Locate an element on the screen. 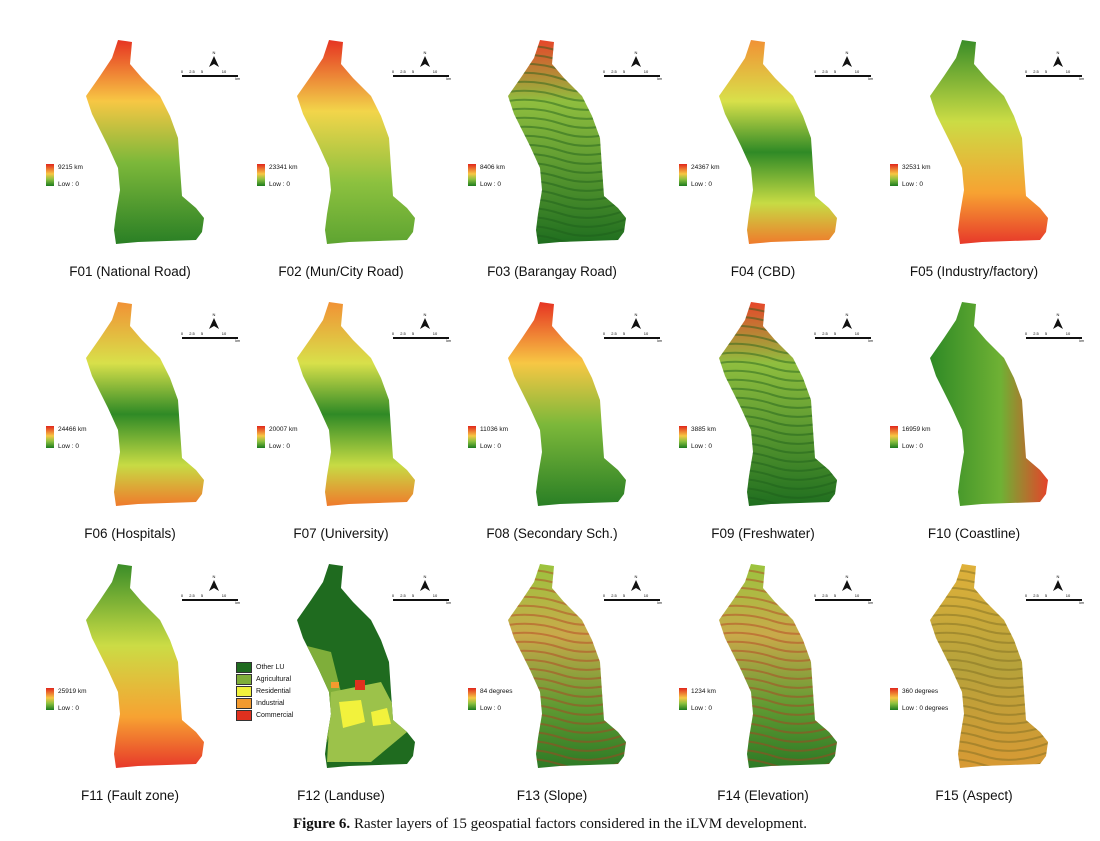  map-panel-f09: N 0 2.5 5 10 km 3885 km Low : 0 F09 (Freshwater) is located at coordinates (763, 411).